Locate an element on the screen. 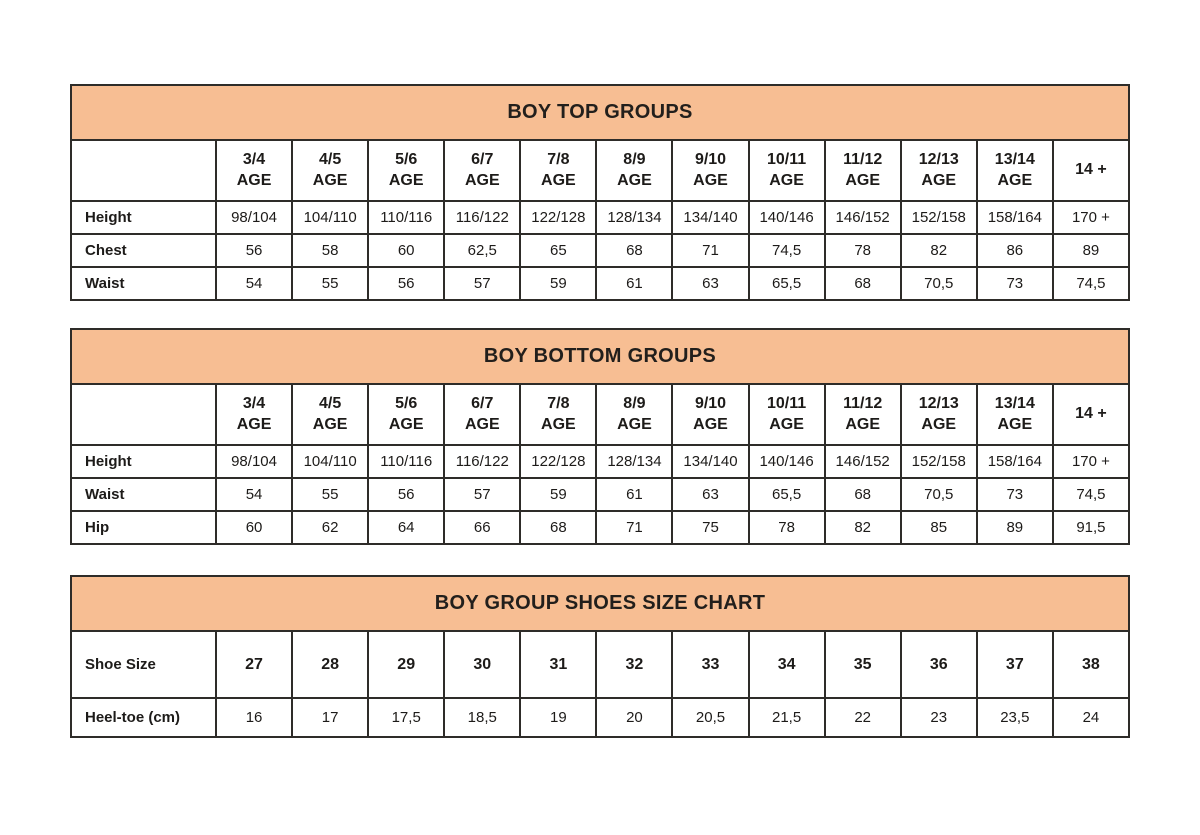 The height and width of the screenshot is (835, 1200). value-cell: 22 is located at coordinates (862, 717).